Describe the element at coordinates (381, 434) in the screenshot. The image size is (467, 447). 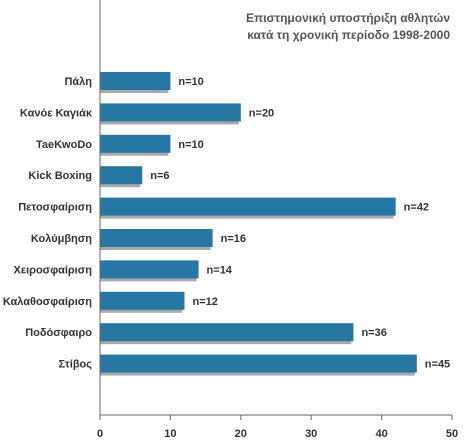
I see `x-tick-label: 40` at that location.